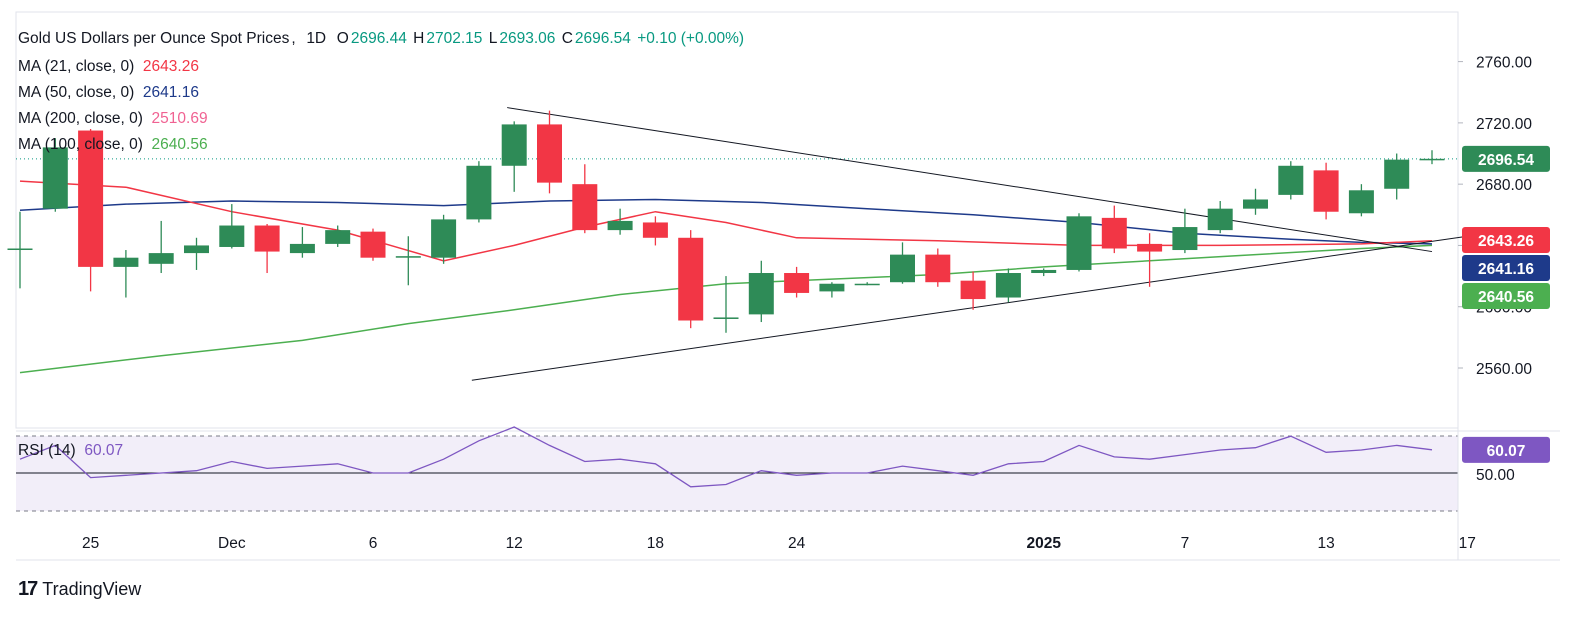 This screenshot has width=1592, height=625. I want to click on ma100-price-tag-bg, so click(1506, 296).